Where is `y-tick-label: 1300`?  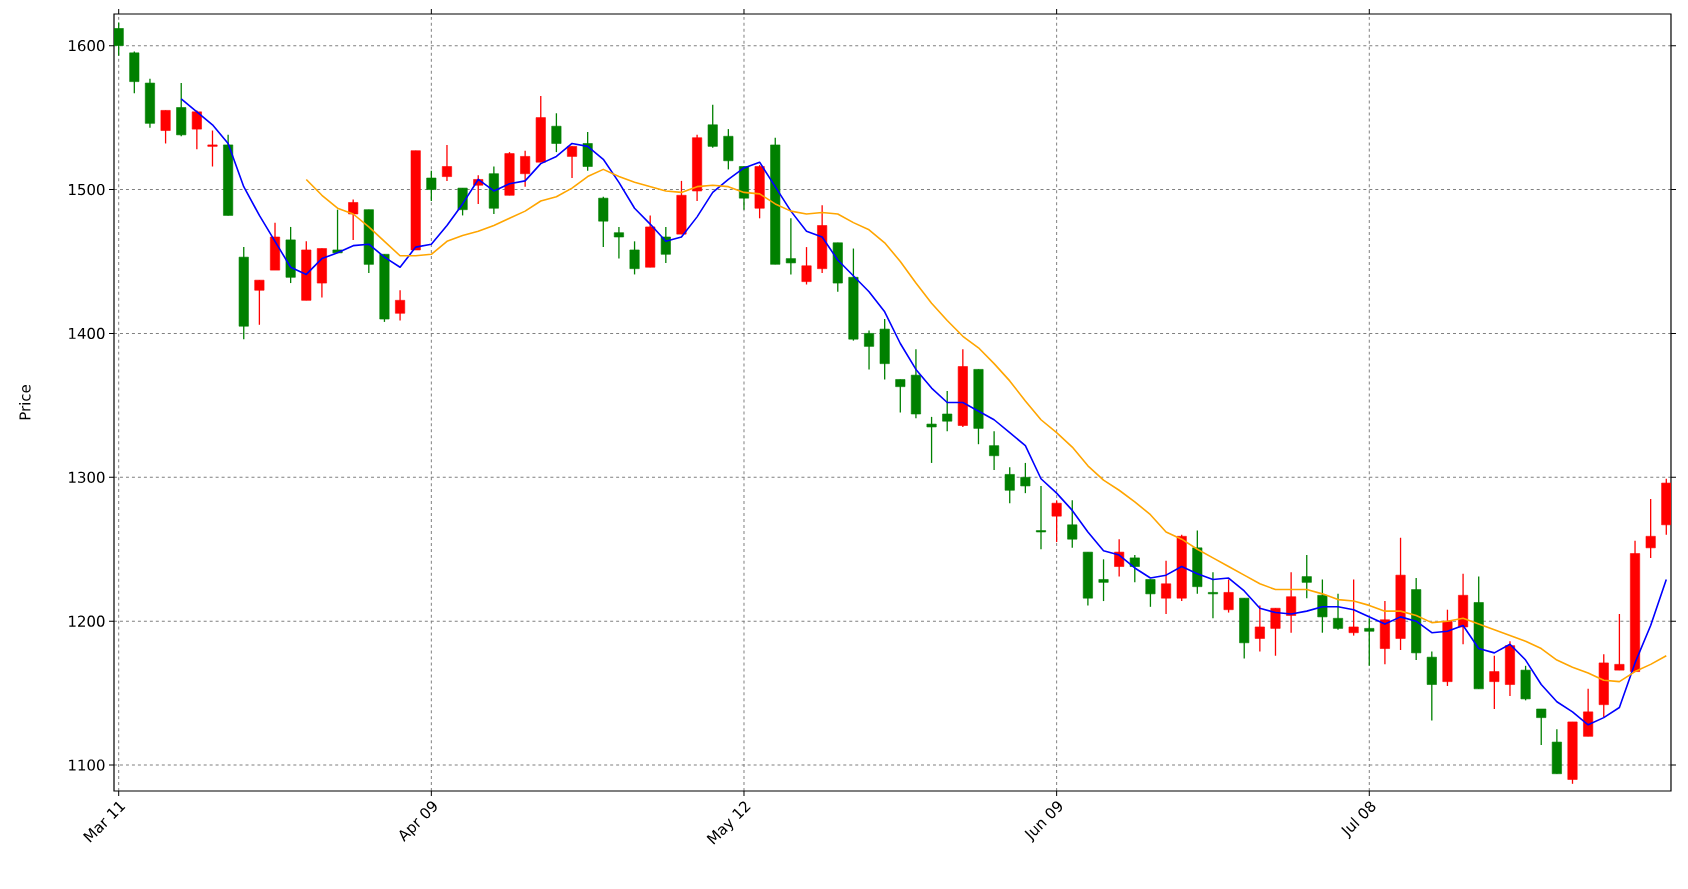
y-tick-label: 1300 is located at coordinates (87, 477).